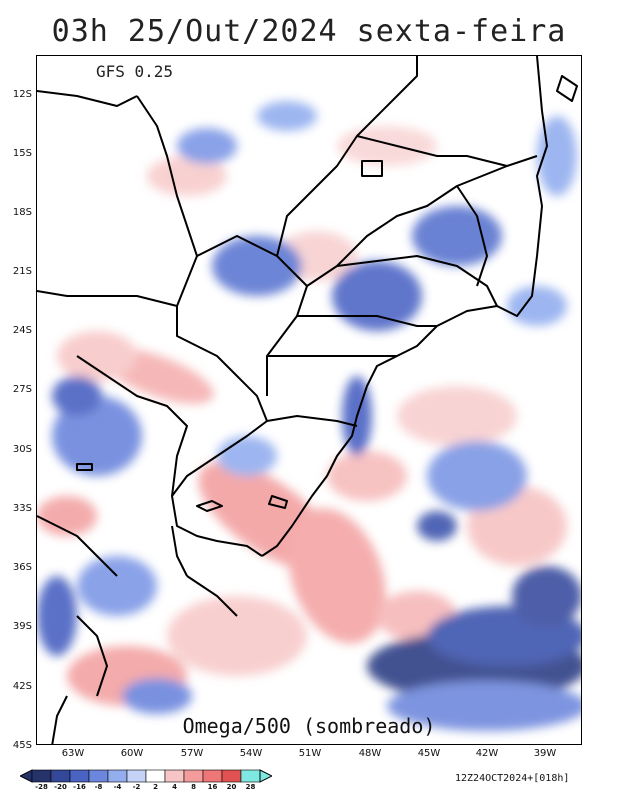 Image resolution: width=618 pixels, height=800 pixels. Describe the element at coordinates (250, 787) in the screenshot. I see `colorbar-tick-label: 28` at that location.